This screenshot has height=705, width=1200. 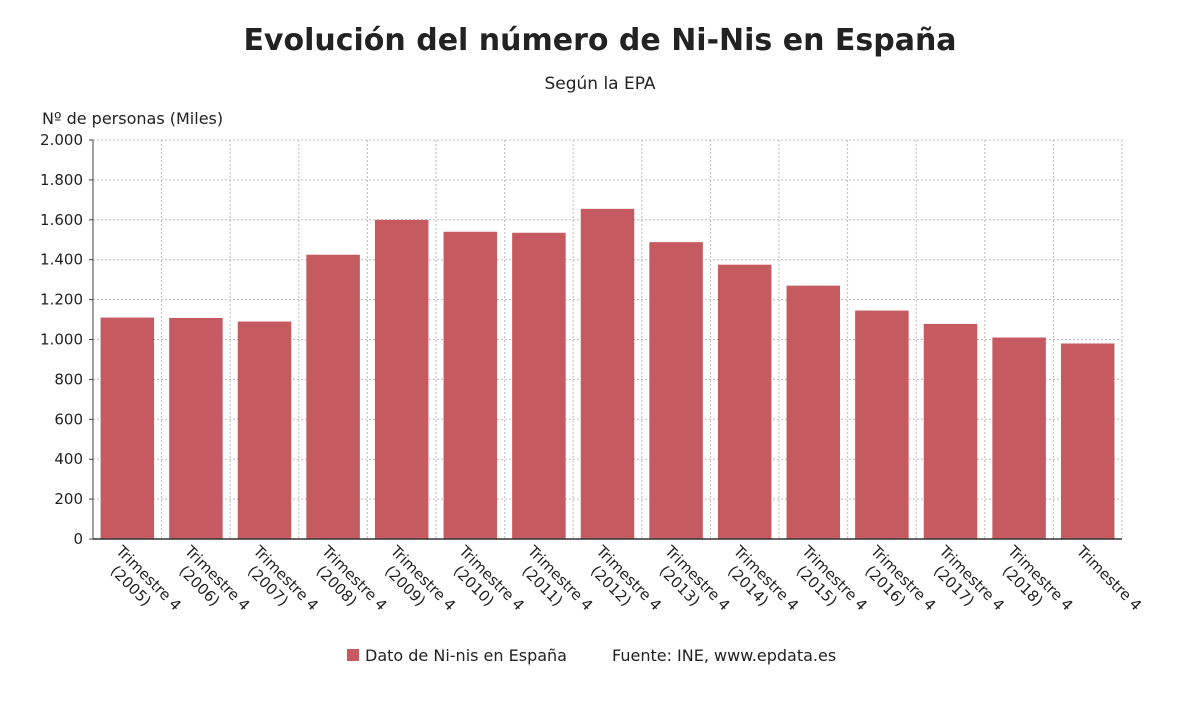 I want to click on x-tick-label: Trimestre 4(2009), so click(x=416, y=584).